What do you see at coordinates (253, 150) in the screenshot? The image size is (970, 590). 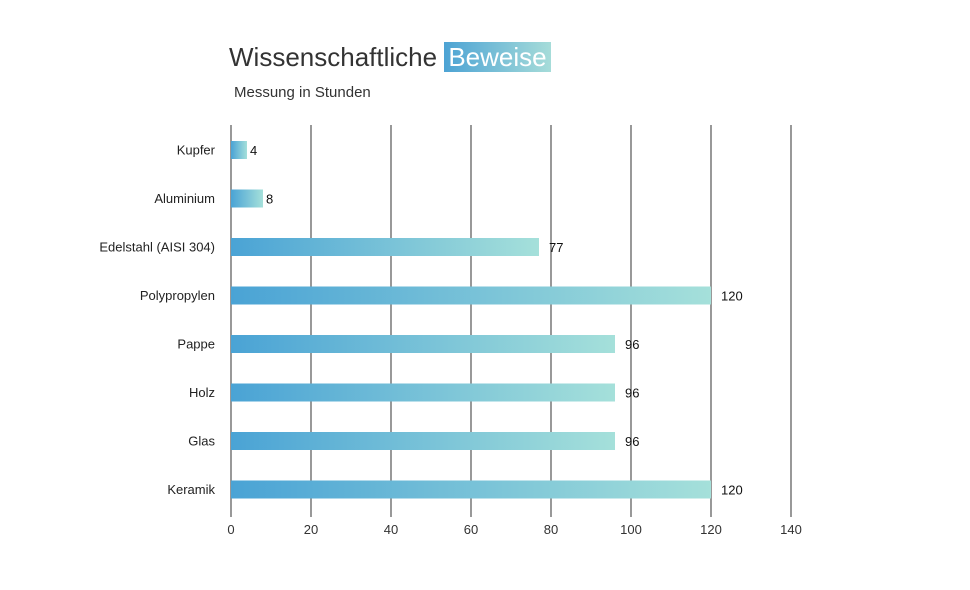 I see `data-label: 4` at bounding box center [253, 150].